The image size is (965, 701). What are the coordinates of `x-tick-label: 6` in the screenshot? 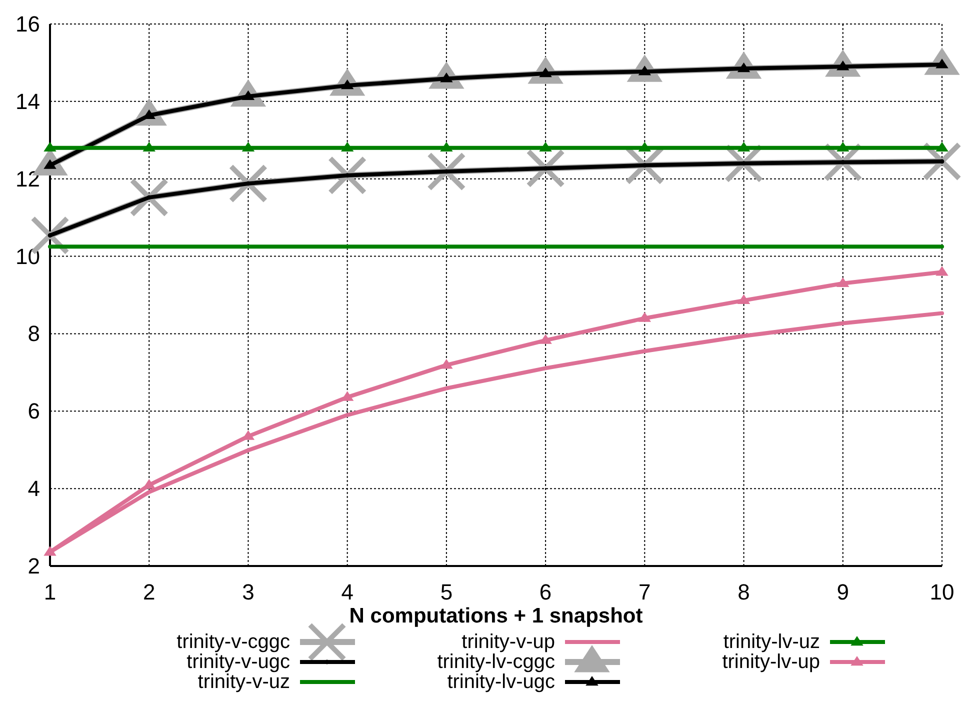 It's located at (545, 592).